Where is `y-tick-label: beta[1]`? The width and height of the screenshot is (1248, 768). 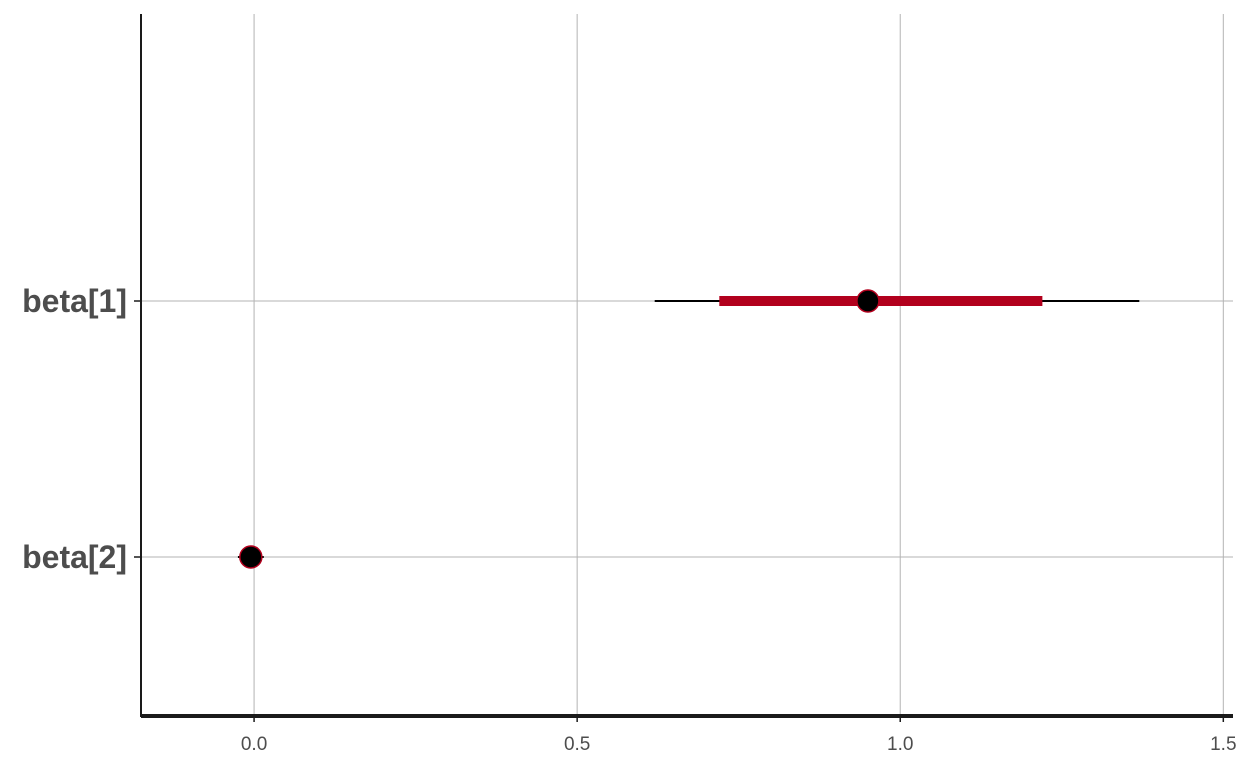
y-tick-label: beta[1] is located at coordinates (74, 301).